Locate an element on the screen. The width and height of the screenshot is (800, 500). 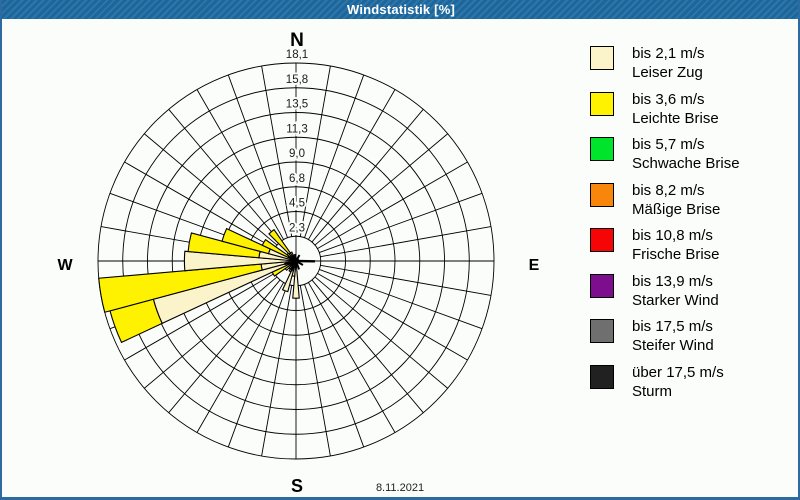
ring-value-label: 13,5 is located at coordinates (297, 105).